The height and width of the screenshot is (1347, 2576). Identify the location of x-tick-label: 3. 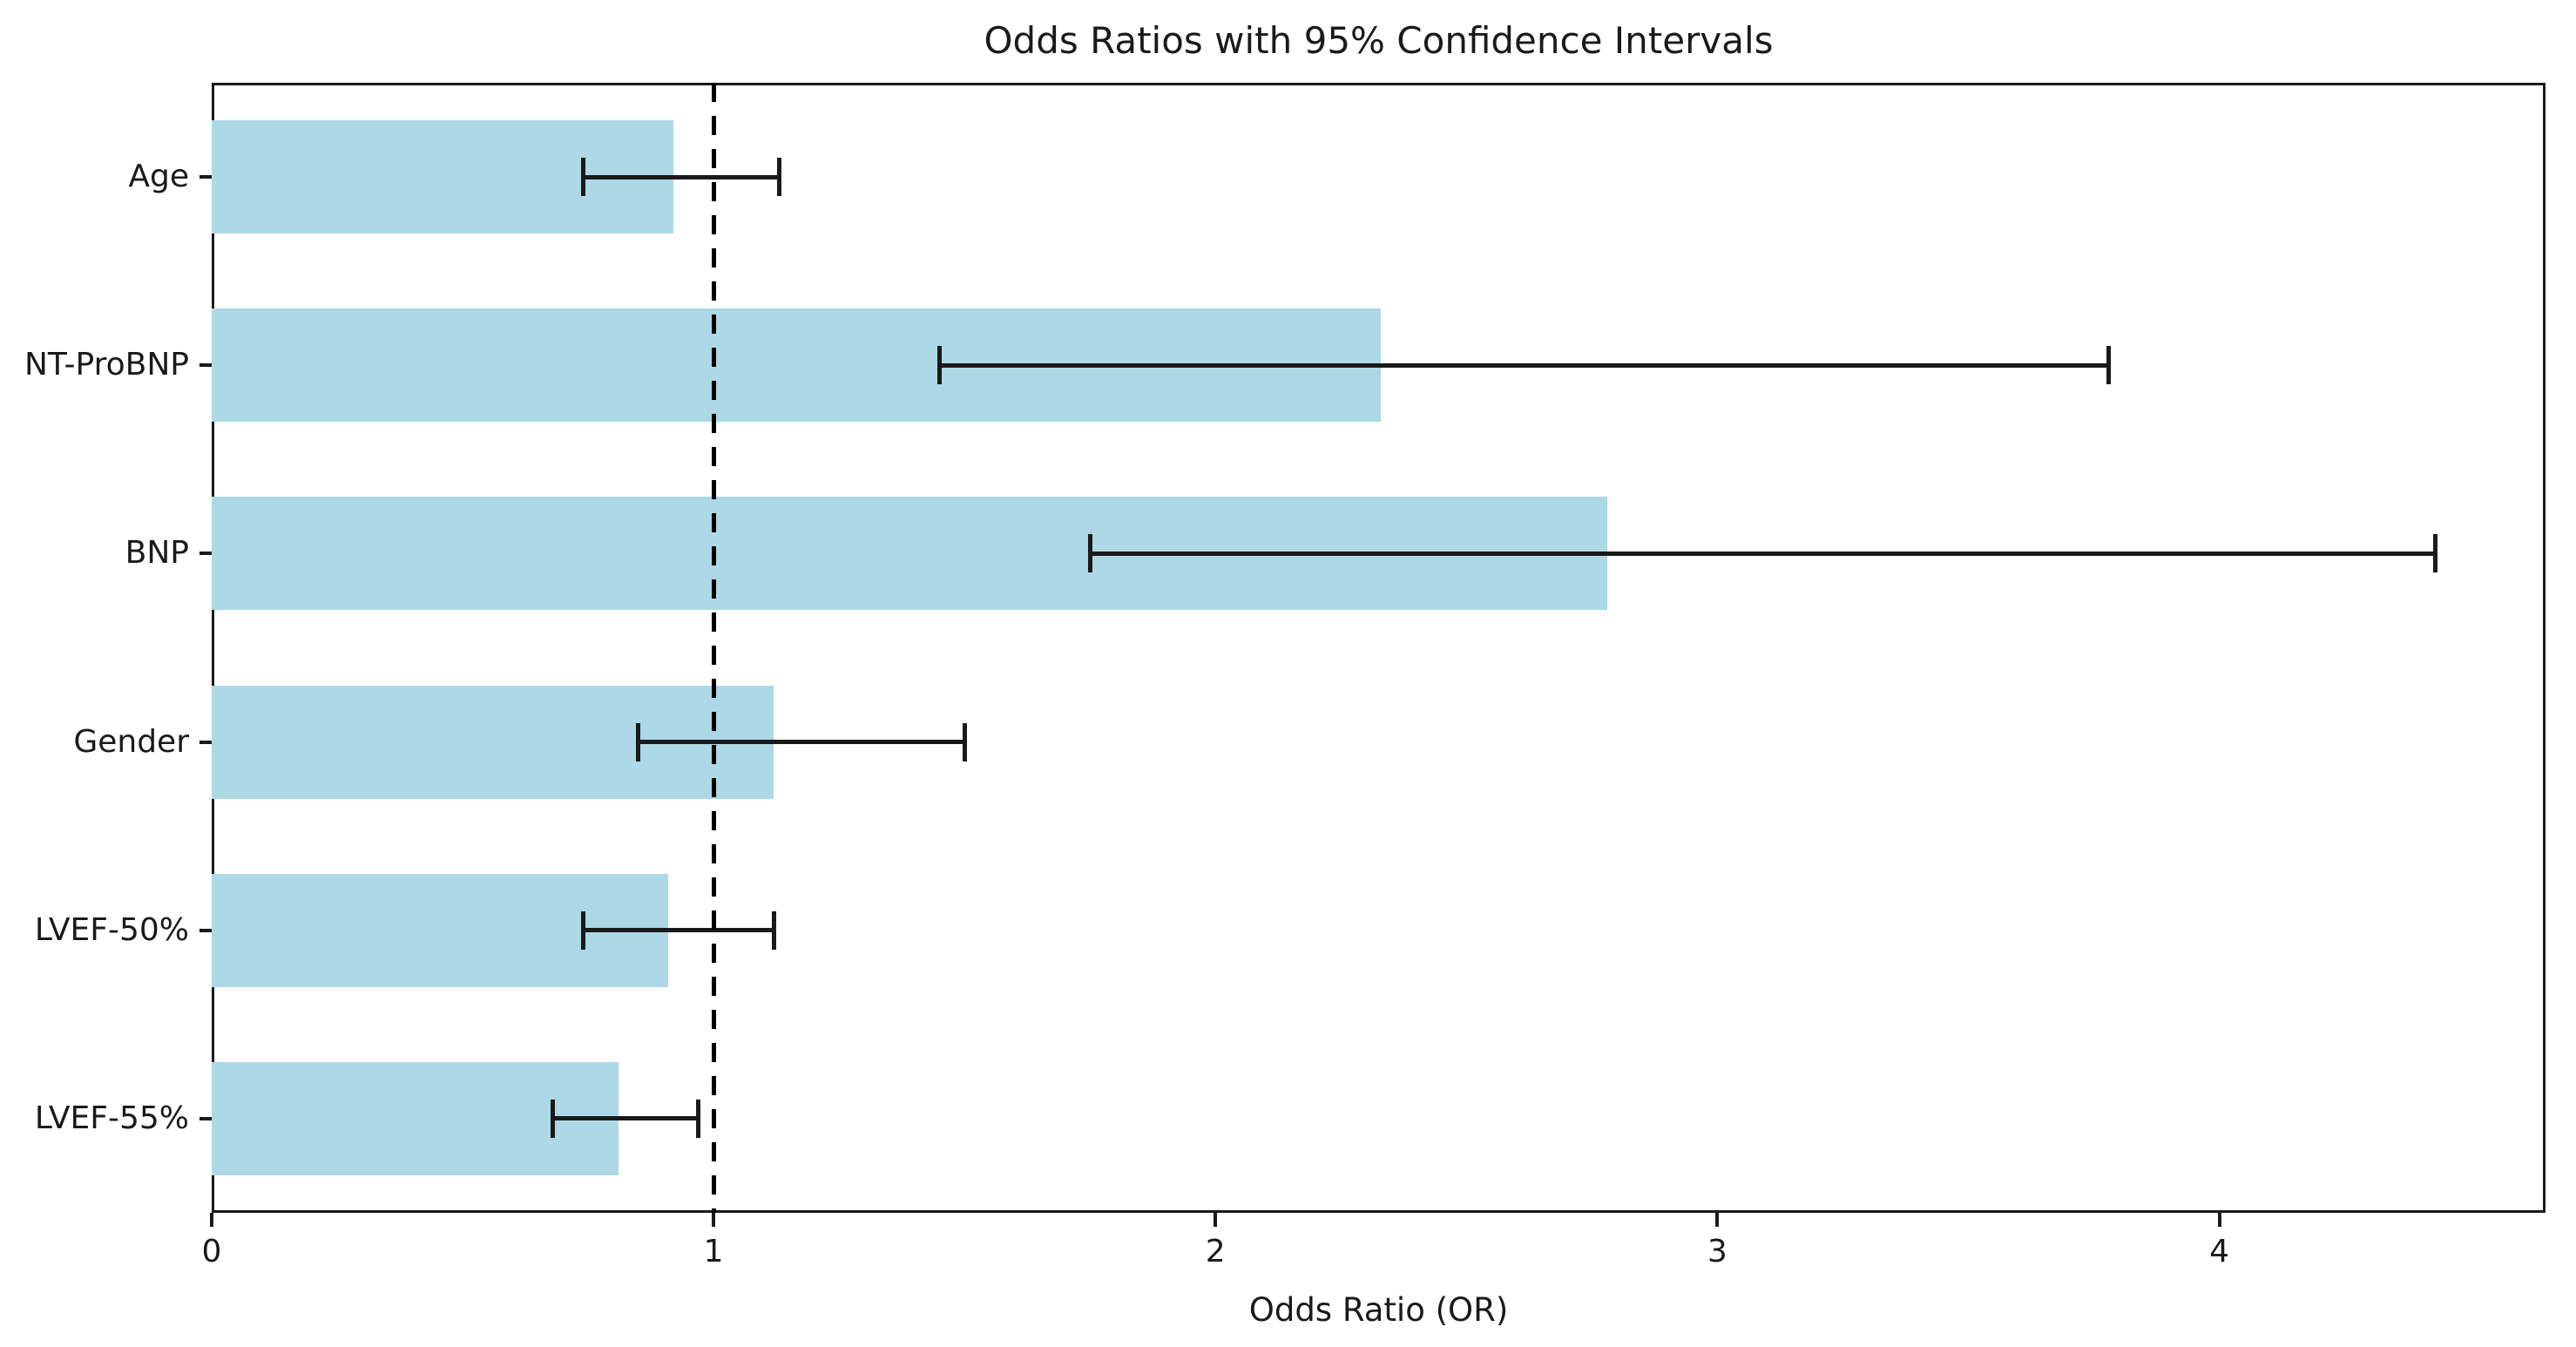
(1717, 1251).